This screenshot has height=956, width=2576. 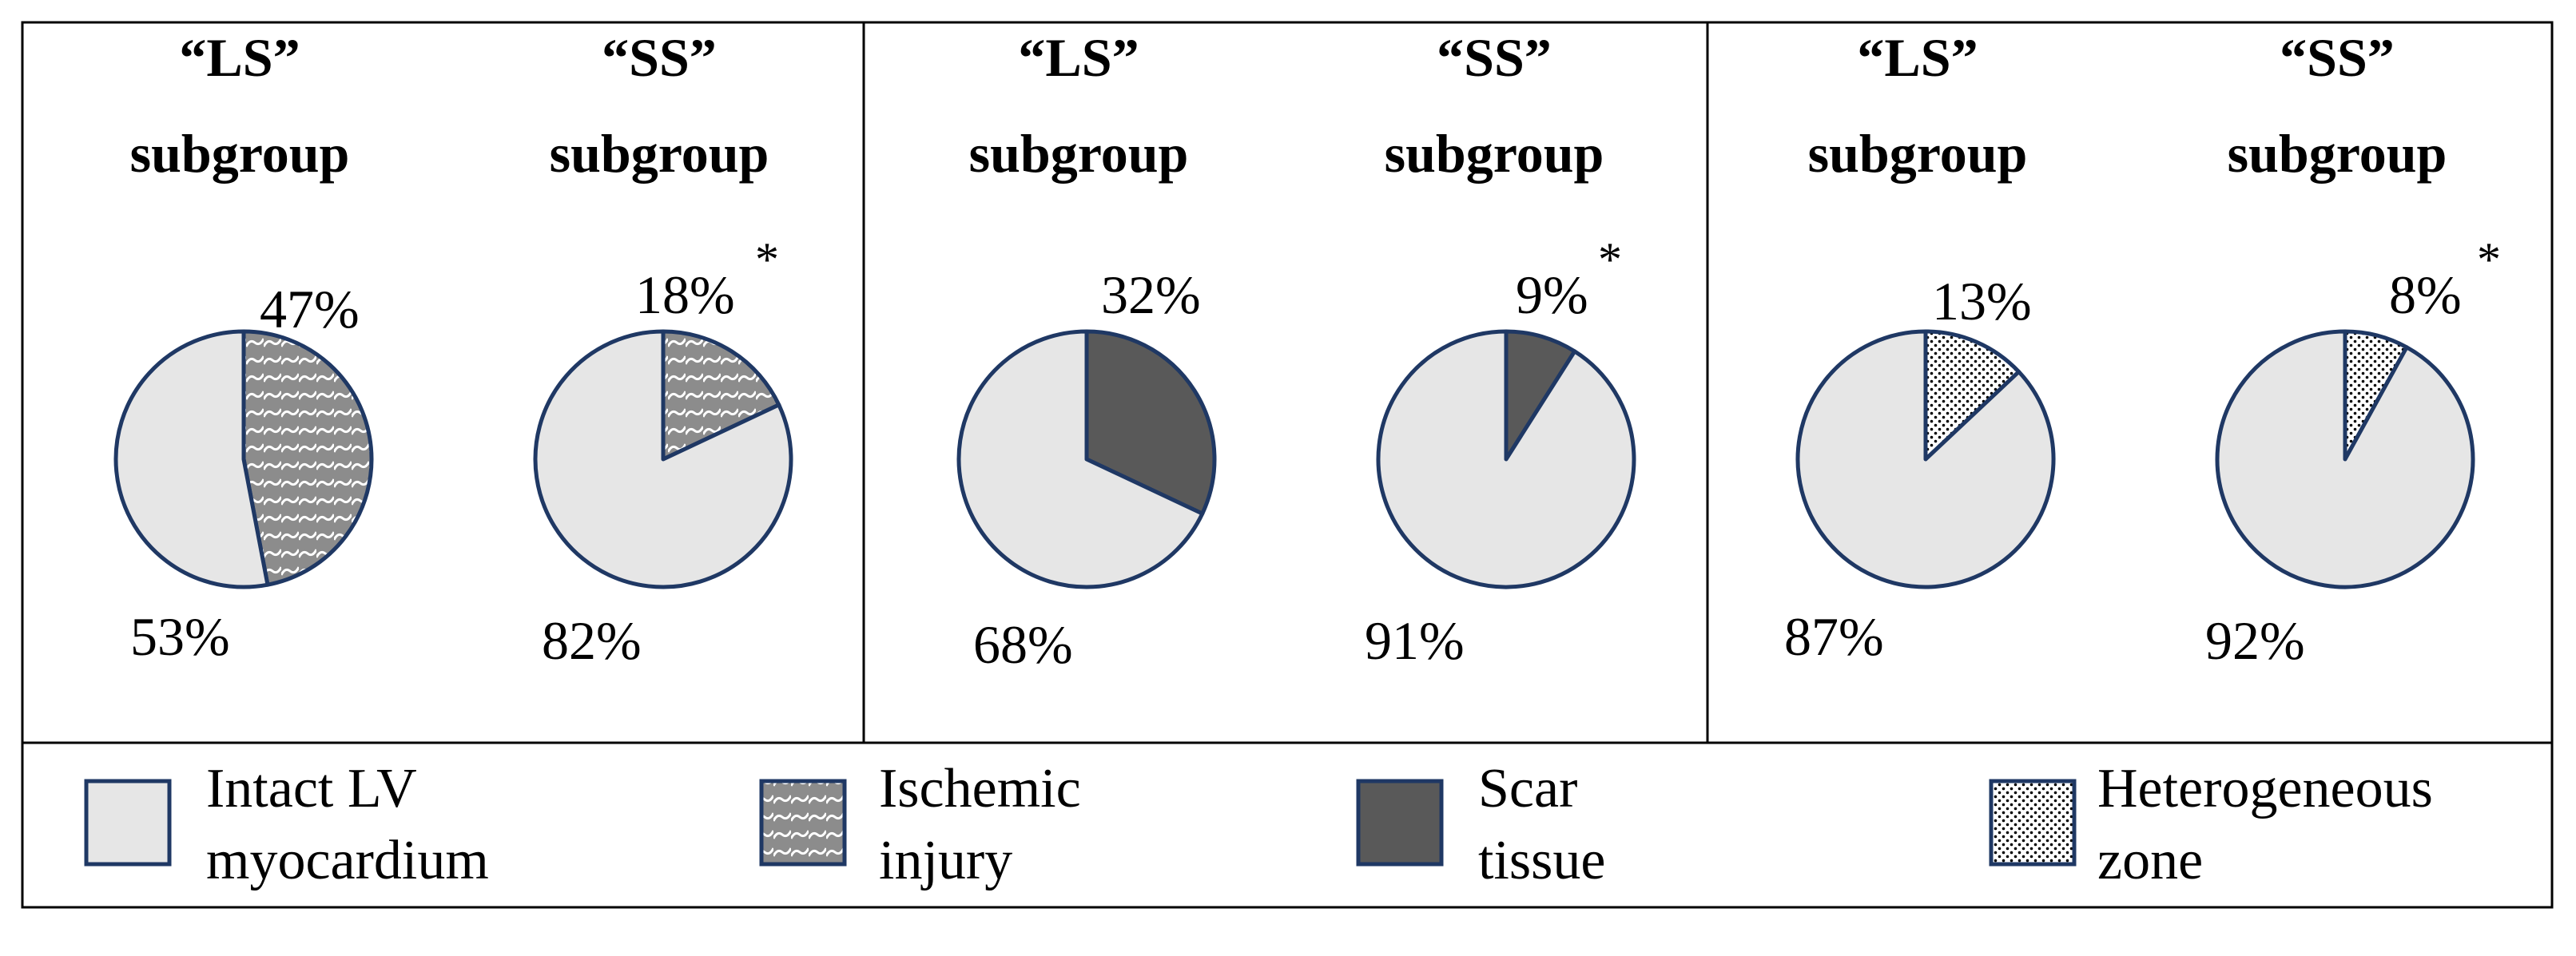 What do you see at coordinates (1527, 788) in the screenshot?
I see `legend-label-scar-line-1: Scar` at bounding box center [1527, 788].